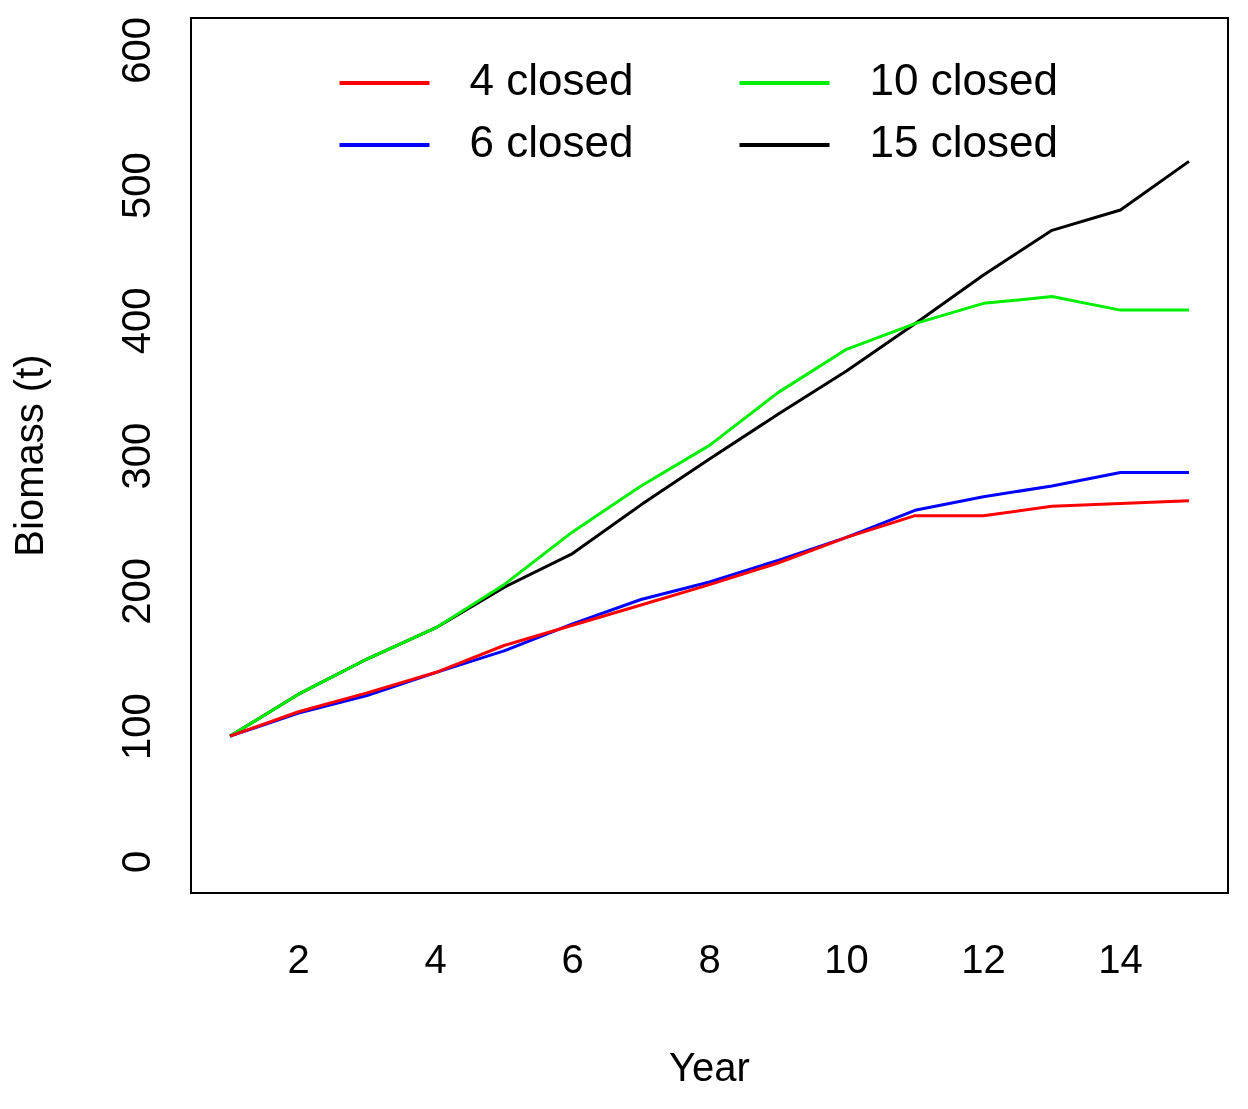 This screenshot has height=1109, width=1248. What do you see at coordinates (136, 50) in the screenshot?
I see `y-tick-label: 600` at bounding box center [136, 50].